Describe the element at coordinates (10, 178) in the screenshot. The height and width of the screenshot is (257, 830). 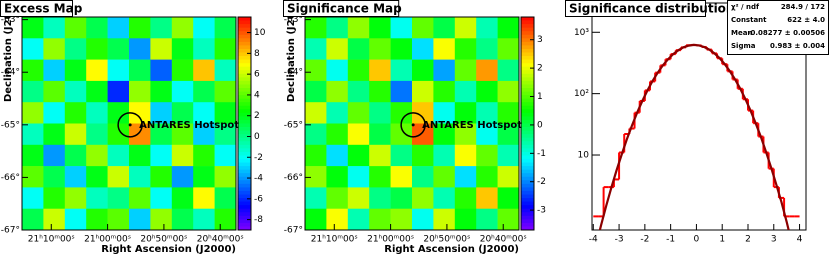
I see `y-tick-label: -66°` at that location.